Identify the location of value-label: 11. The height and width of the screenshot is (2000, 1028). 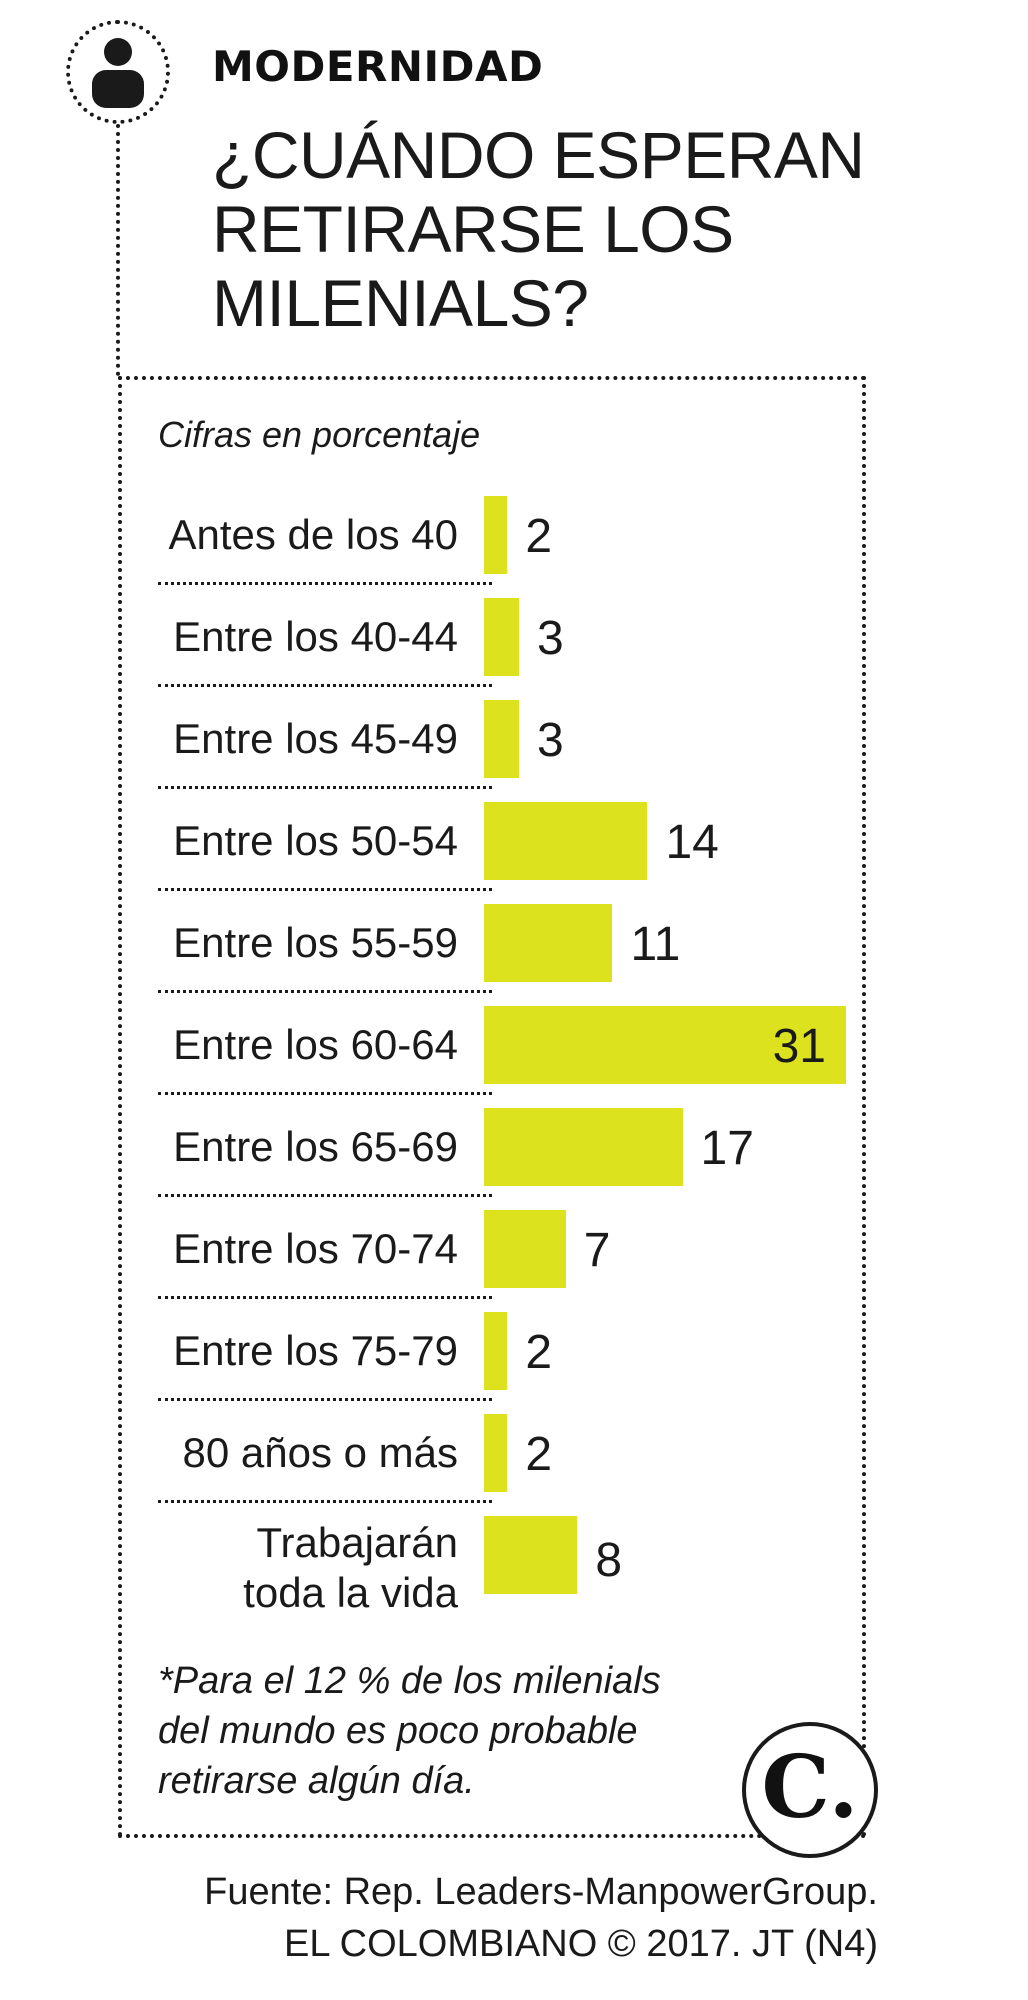
(655, 944).